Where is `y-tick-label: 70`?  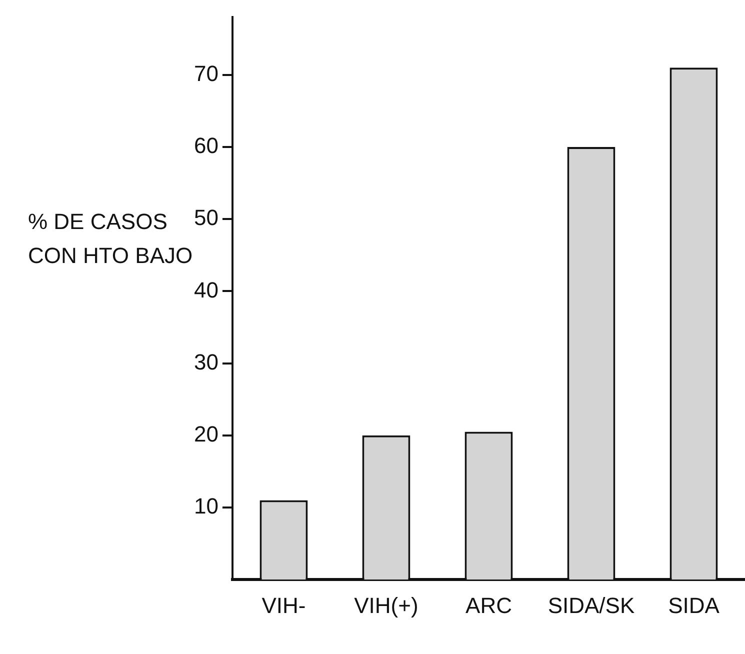 y-tick-label: 70 is located at coordinates (206, 73).